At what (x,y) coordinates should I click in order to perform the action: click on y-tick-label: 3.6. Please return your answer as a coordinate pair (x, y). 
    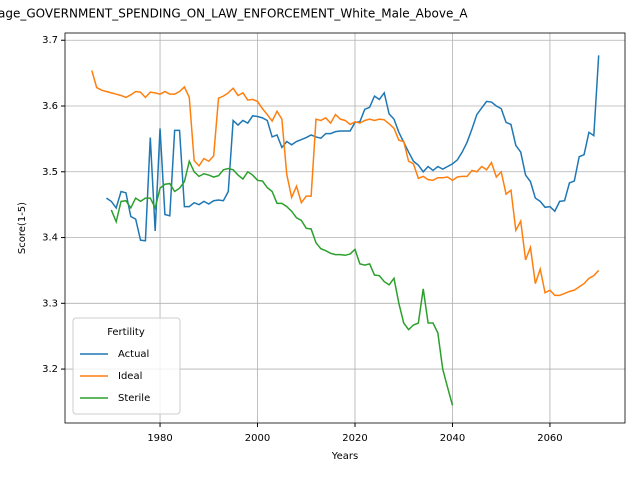
    Looking at the image, I should click on (50, 106).